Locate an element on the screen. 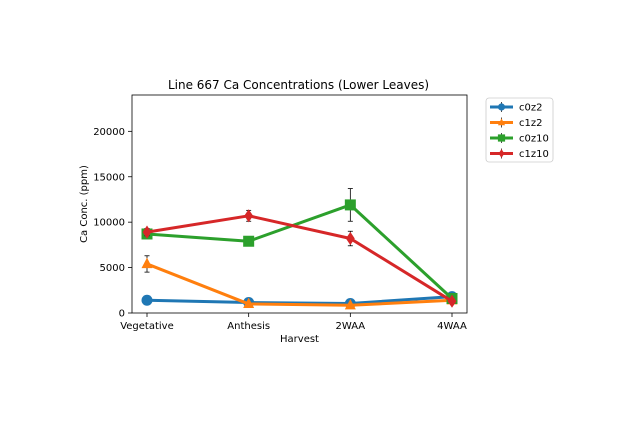 The image size is (633, 422). x-tick-label: Anthesis is located at coordinates (248, 326).